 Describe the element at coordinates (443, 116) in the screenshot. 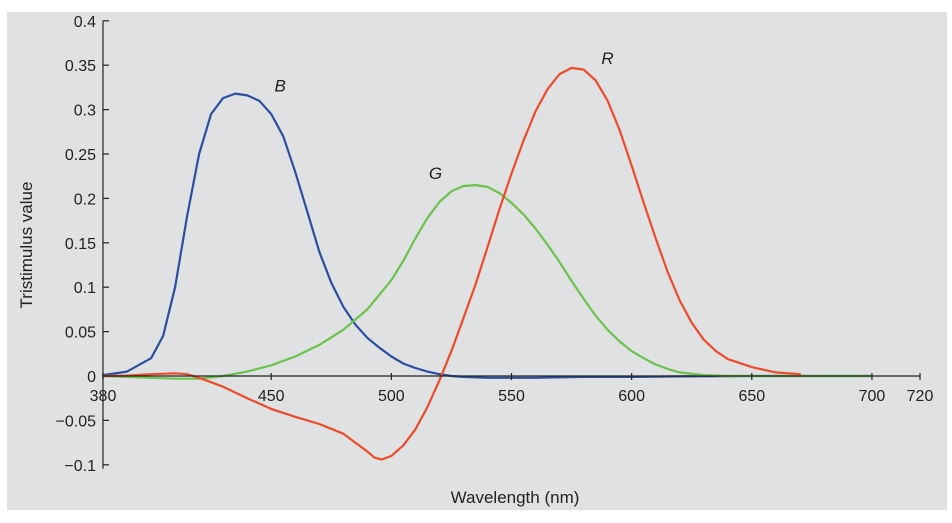

I see `labels: B G R` at that location.